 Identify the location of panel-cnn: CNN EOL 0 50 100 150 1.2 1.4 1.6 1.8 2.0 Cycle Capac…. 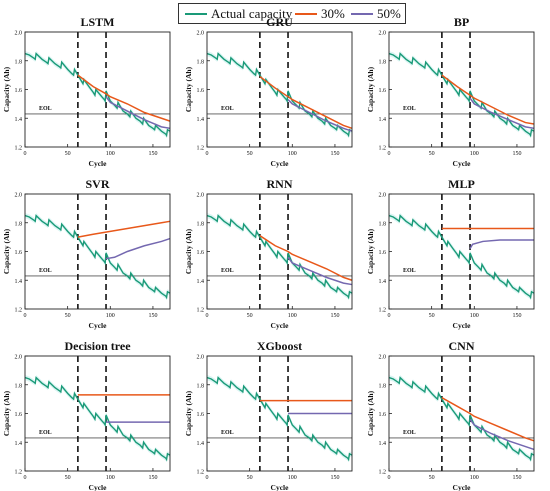
(450, 415).